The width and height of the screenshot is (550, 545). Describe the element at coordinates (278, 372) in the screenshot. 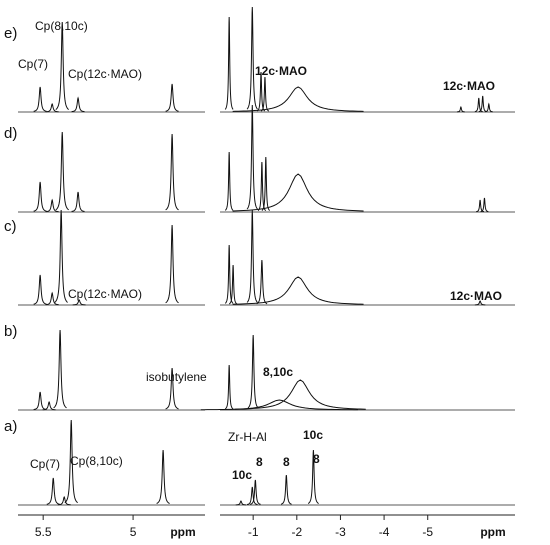

I see `annotation: 8,10c` at that location.